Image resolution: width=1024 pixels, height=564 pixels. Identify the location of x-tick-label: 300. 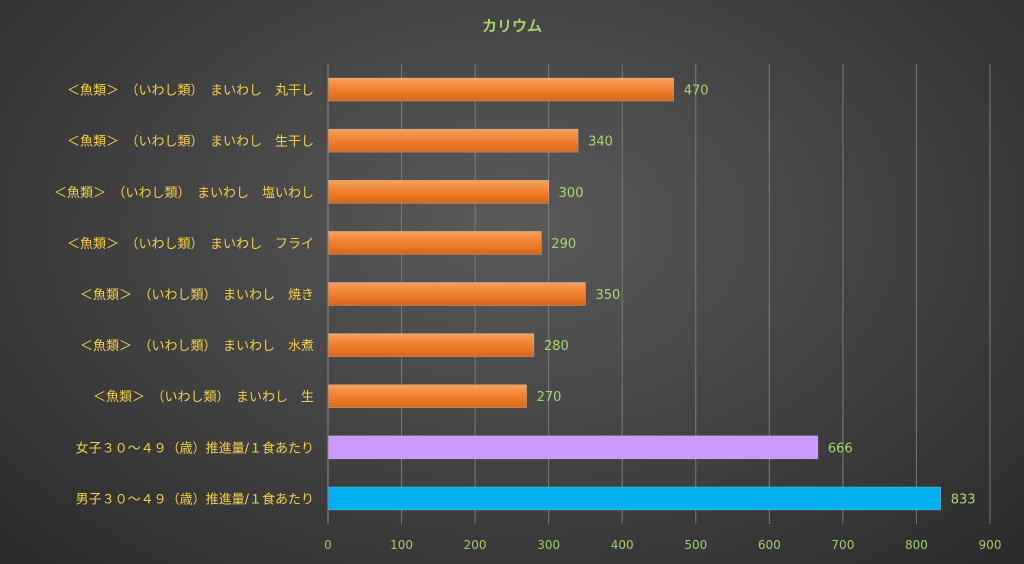
(548, 545).